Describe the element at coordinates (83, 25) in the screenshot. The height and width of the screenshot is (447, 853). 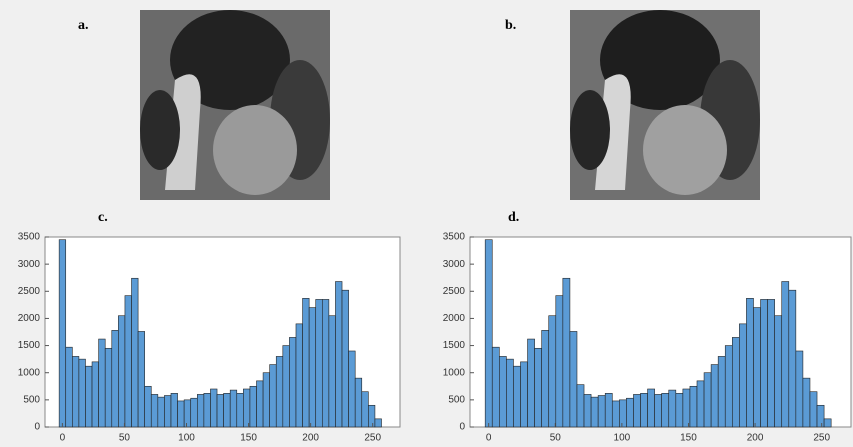
I see `panel-label: a.` at that location.